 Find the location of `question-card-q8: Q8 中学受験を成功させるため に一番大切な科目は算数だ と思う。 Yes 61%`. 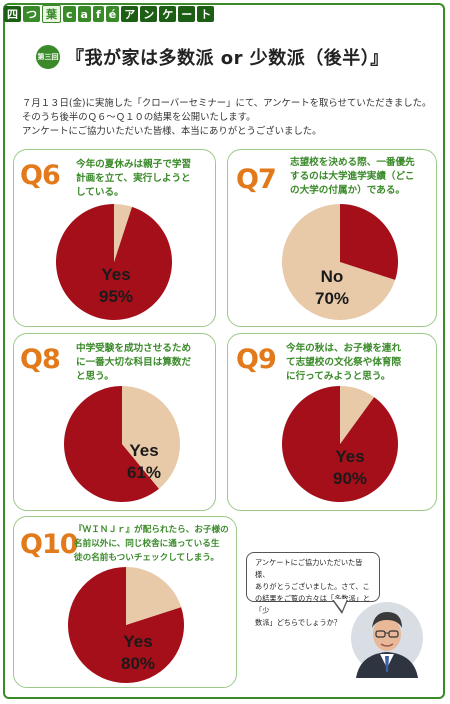

question-card-q8: Q8 中学受験を成功させるため に一番大切な科目は算数だ と思う。 Yes 61% is located at coordinates (114, 422).